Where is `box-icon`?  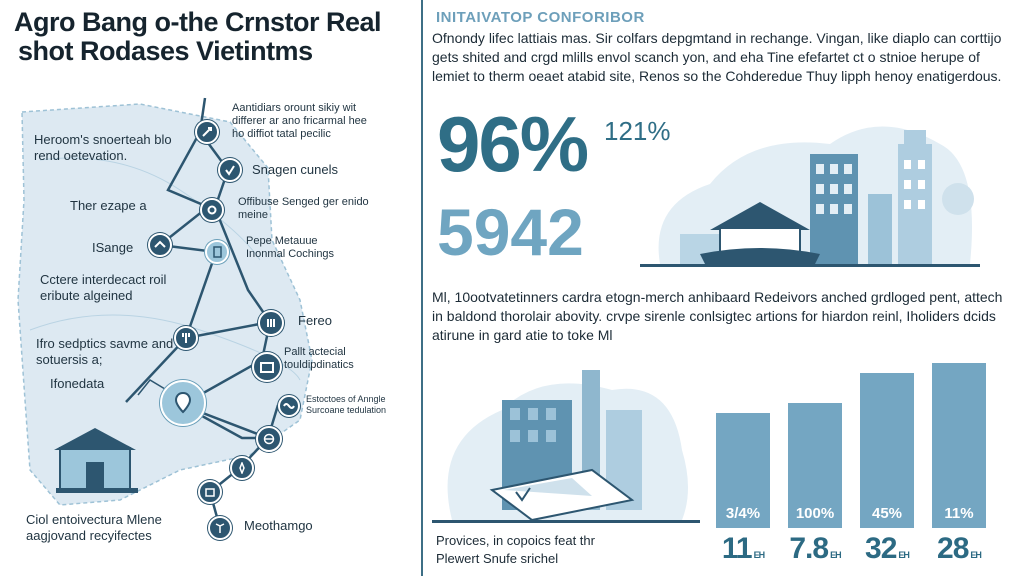
box-icon is located at coordinates (210, 492).